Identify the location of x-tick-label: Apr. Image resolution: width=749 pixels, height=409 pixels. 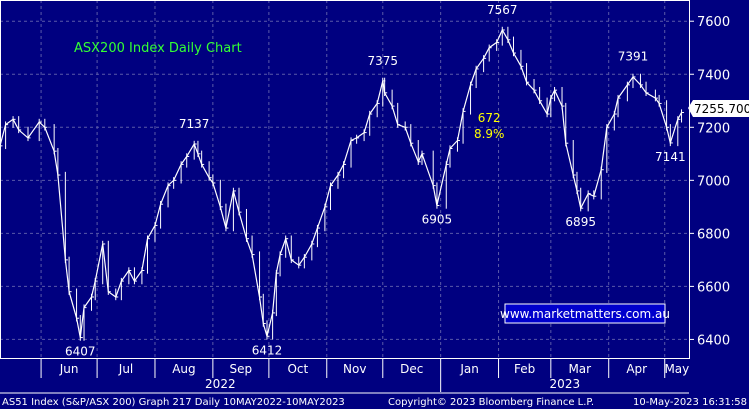
(636, 369).